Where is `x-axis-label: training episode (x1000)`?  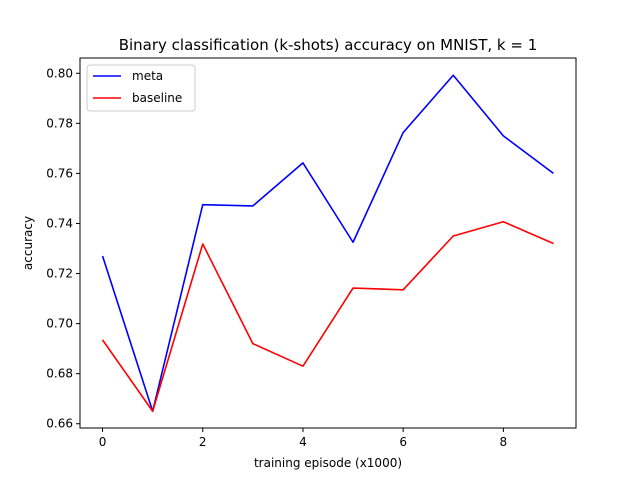 x-axis-label: training episode (x1000) is located at coordinates (328, 463).